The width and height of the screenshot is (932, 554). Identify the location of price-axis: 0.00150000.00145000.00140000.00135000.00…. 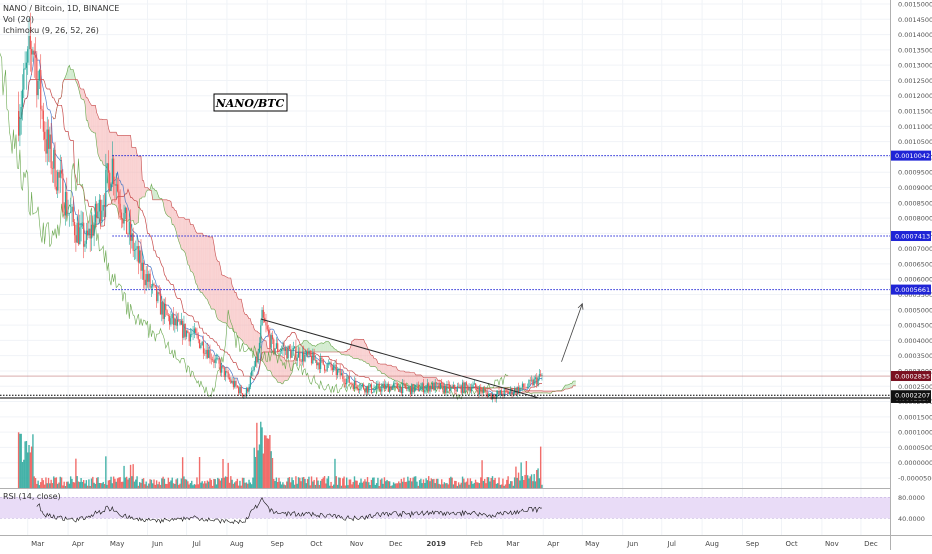
(911, 242).